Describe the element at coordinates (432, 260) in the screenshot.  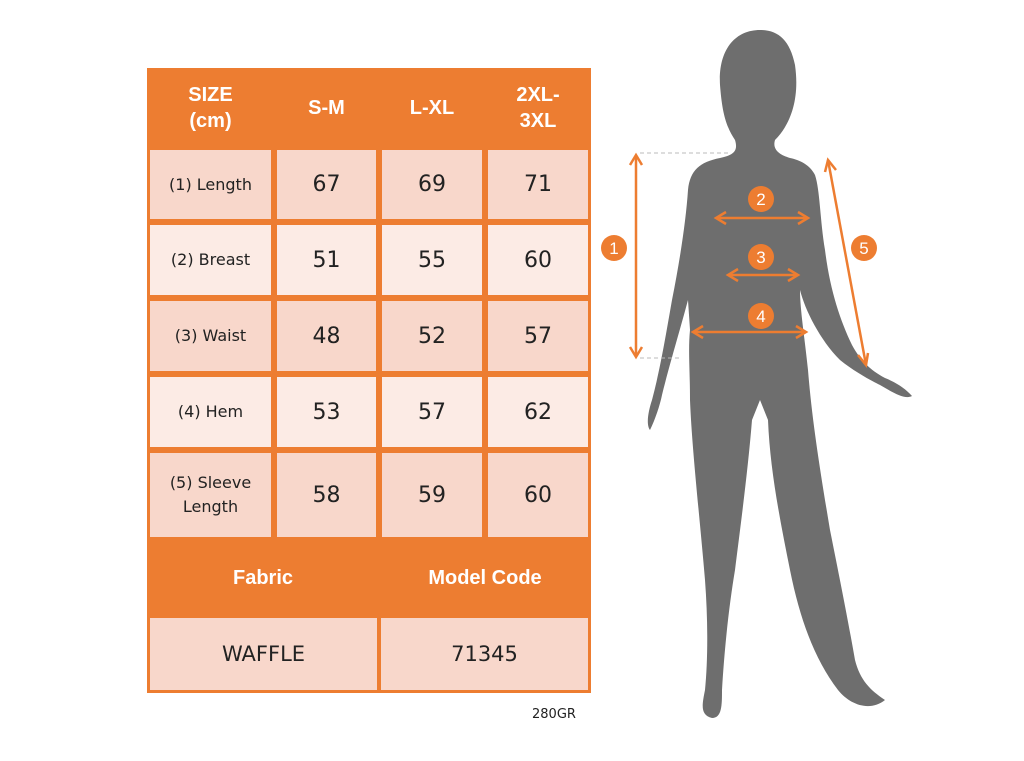
I see `size-value: 55` at that location.